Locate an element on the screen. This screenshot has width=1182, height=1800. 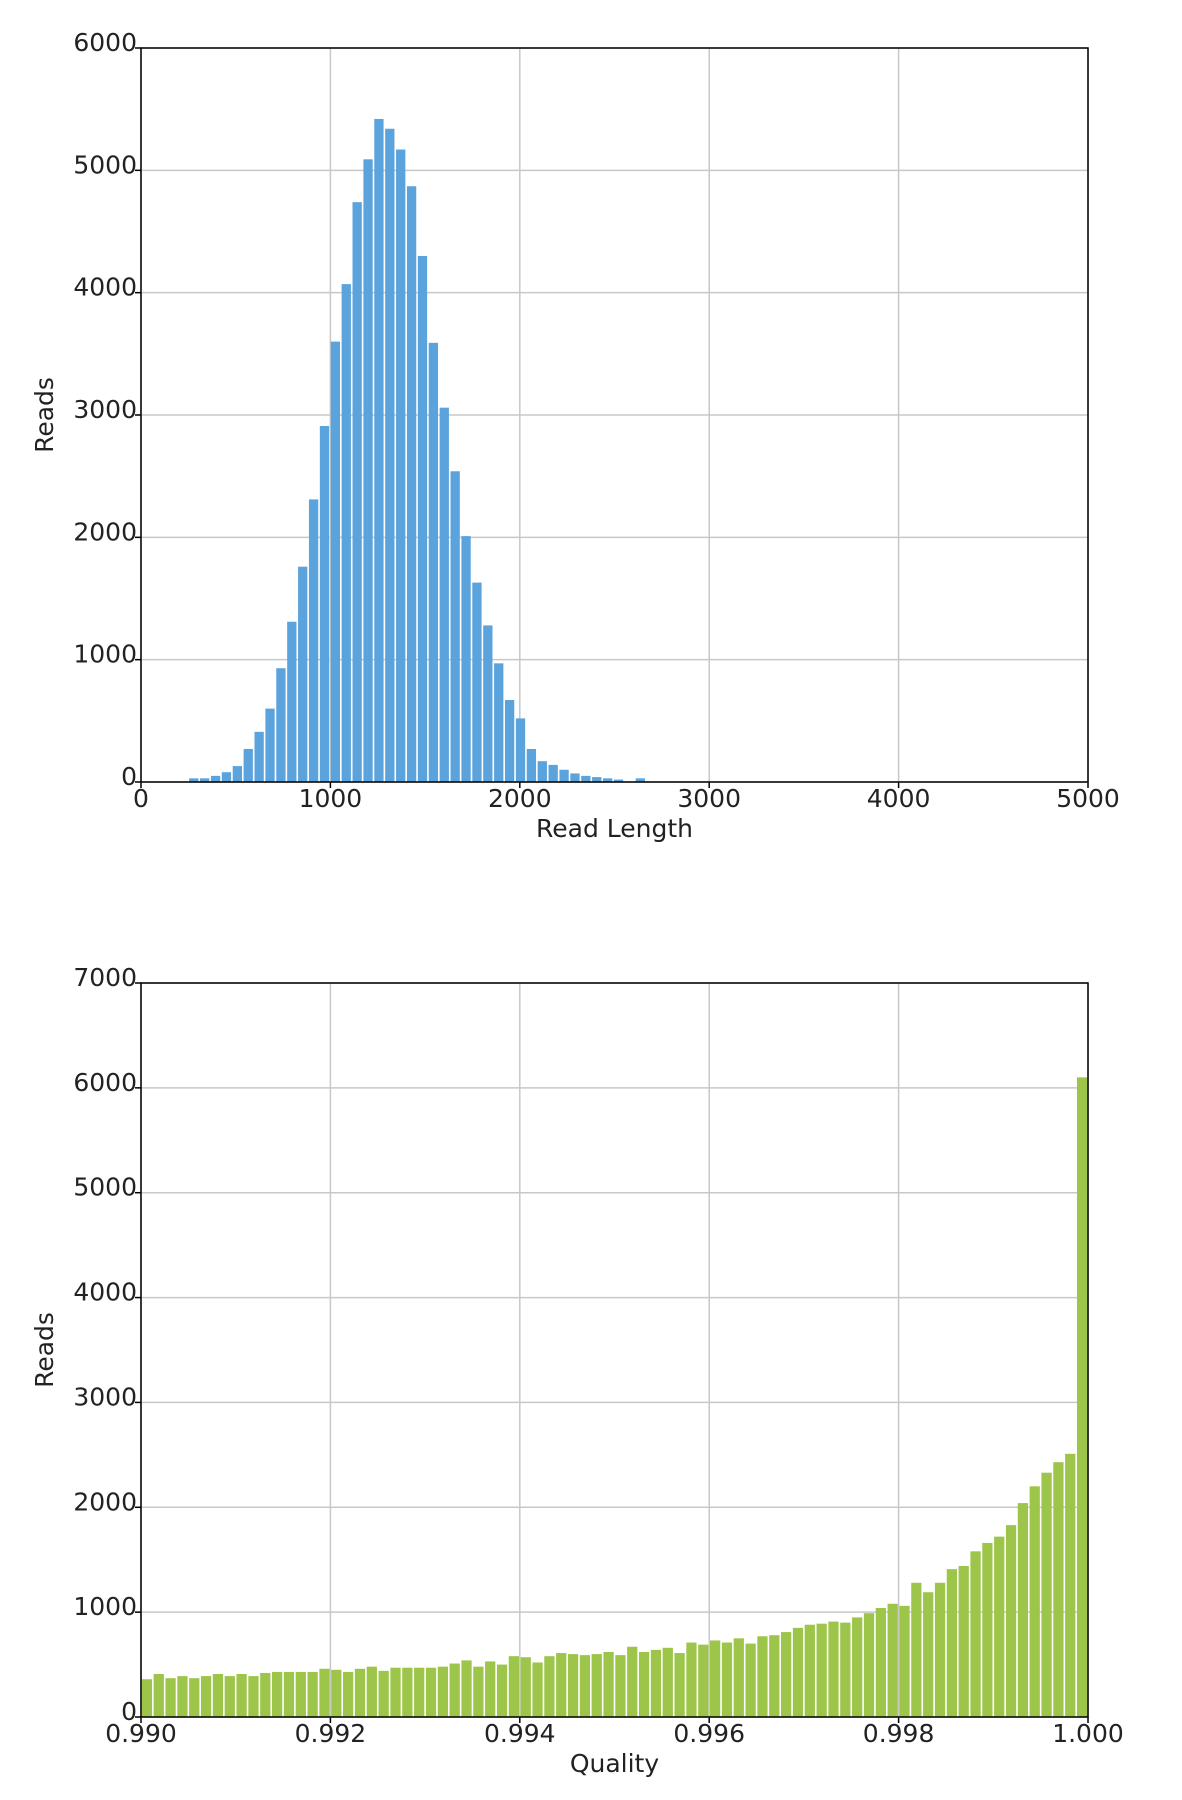
x-axis-label: Quality is located at coordinates (615, 1763).